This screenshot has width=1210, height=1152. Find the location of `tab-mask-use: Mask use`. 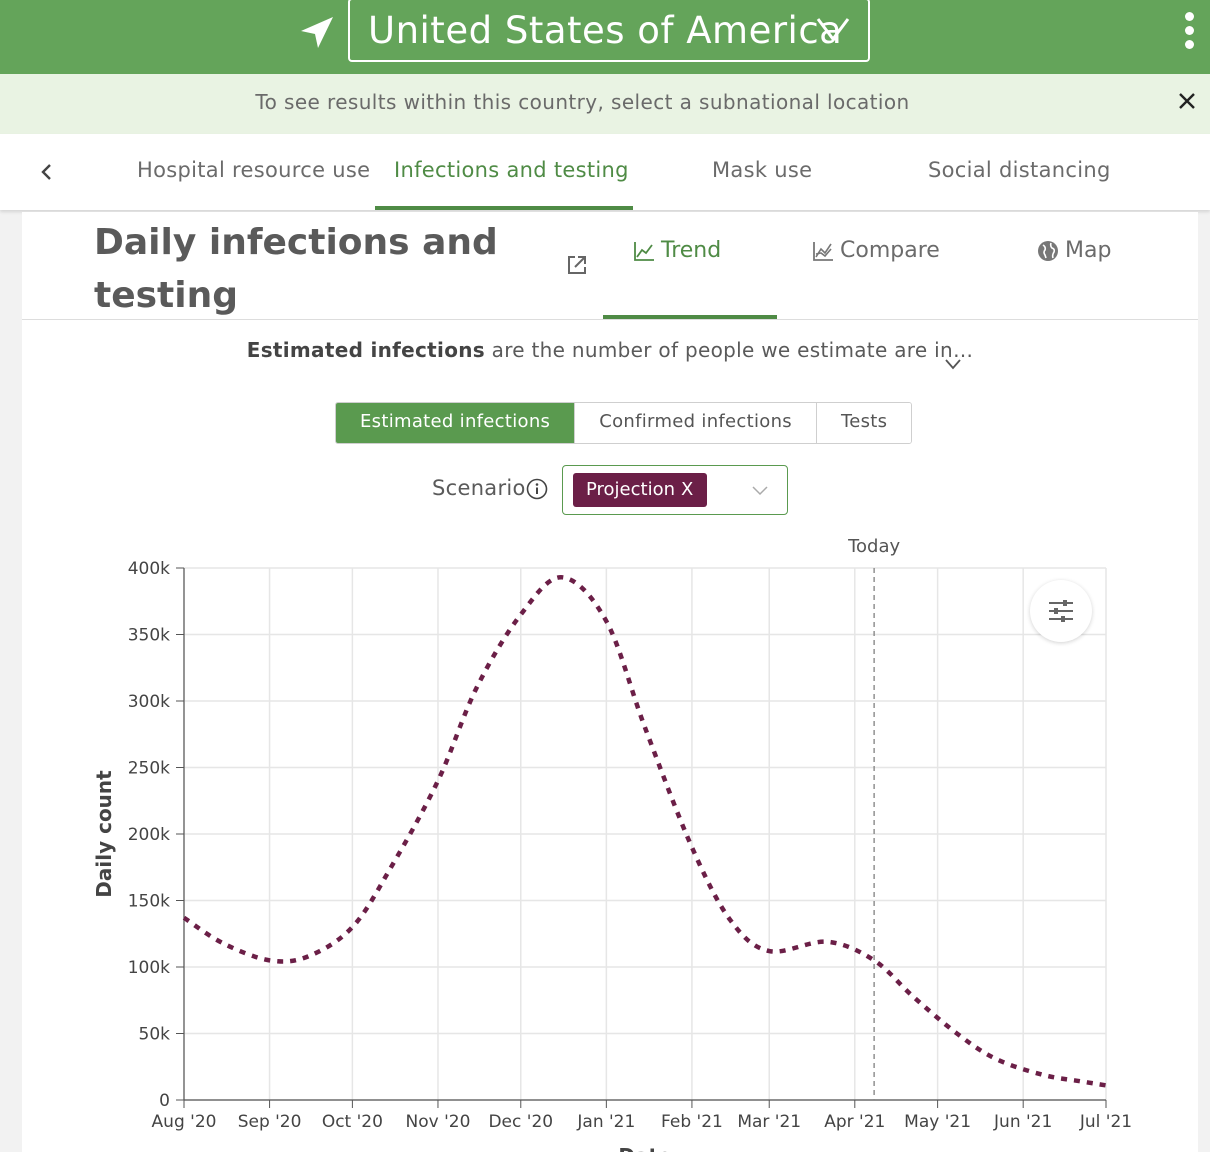

tab-mask-use: Mask use is located at coordinates (762, 170).